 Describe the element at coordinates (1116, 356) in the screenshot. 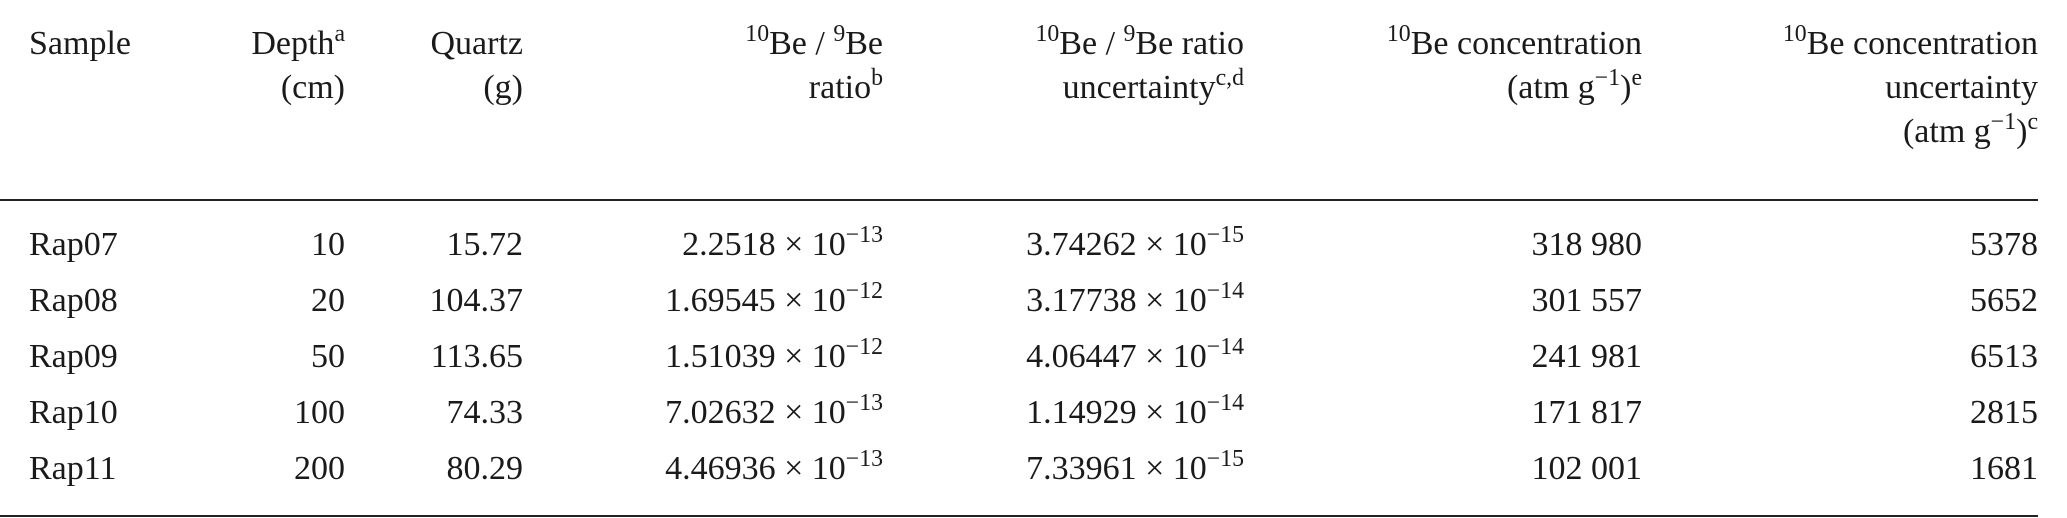

I see `mantissa: 4.06447 × 10` at that location.